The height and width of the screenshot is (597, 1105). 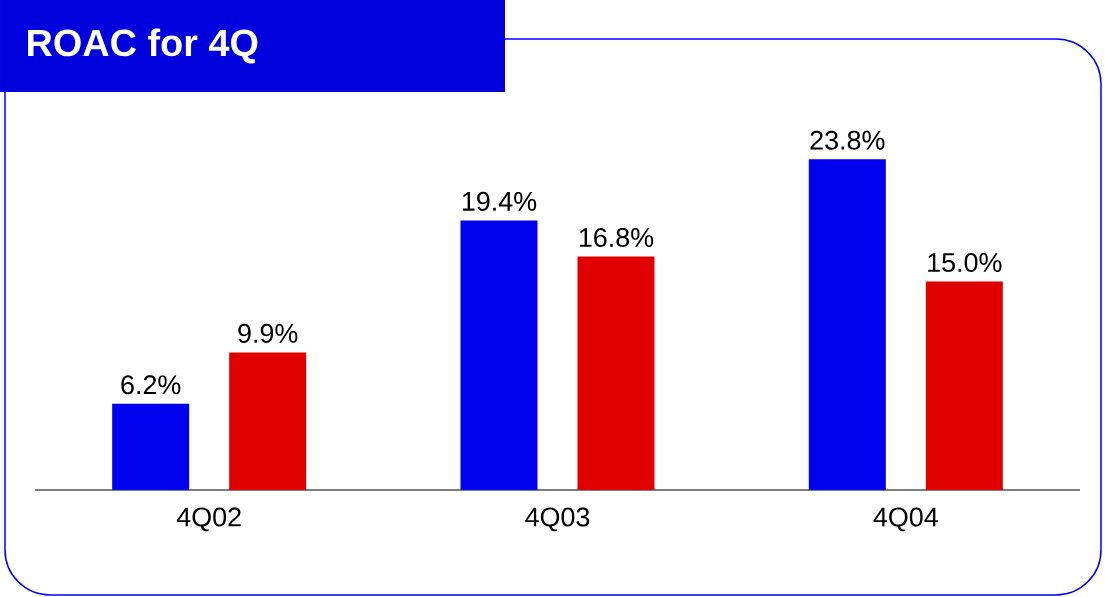 I want to click on data-label: 16.8%, so click(x=616, y=237).